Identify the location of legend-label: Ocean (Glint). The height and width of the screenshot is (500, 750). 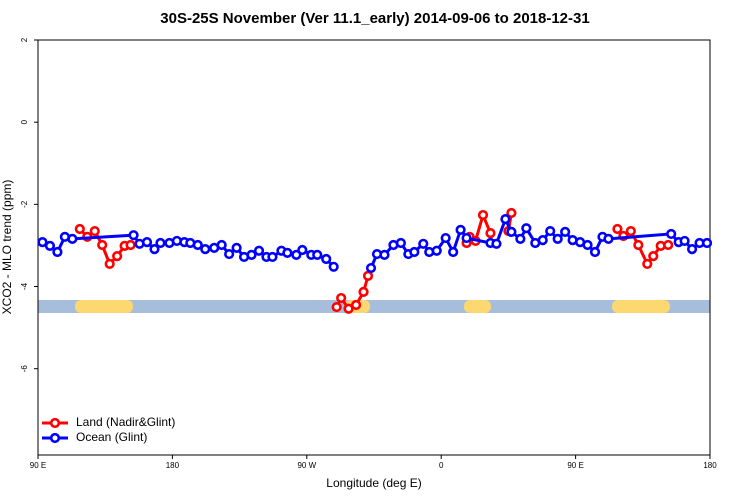
(111, 437).